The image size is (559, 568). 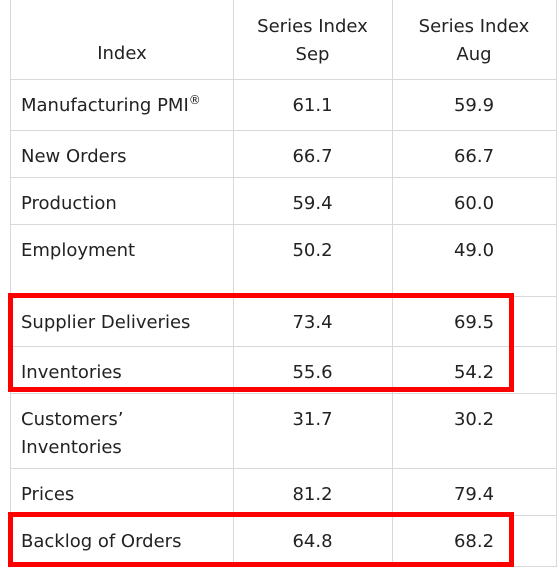 I want to click on row-aug-value: 54.2, so click(x=474, y=372).